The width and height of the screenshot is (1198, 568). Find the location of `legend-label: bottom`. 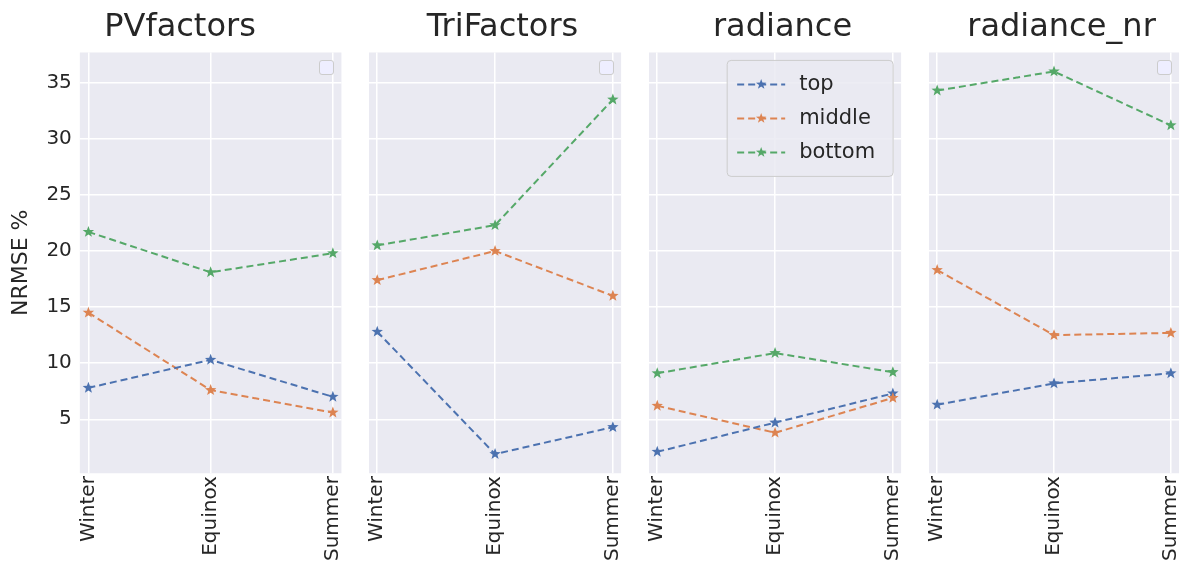

legend-label: bottom is located at coordinates (837, 150).